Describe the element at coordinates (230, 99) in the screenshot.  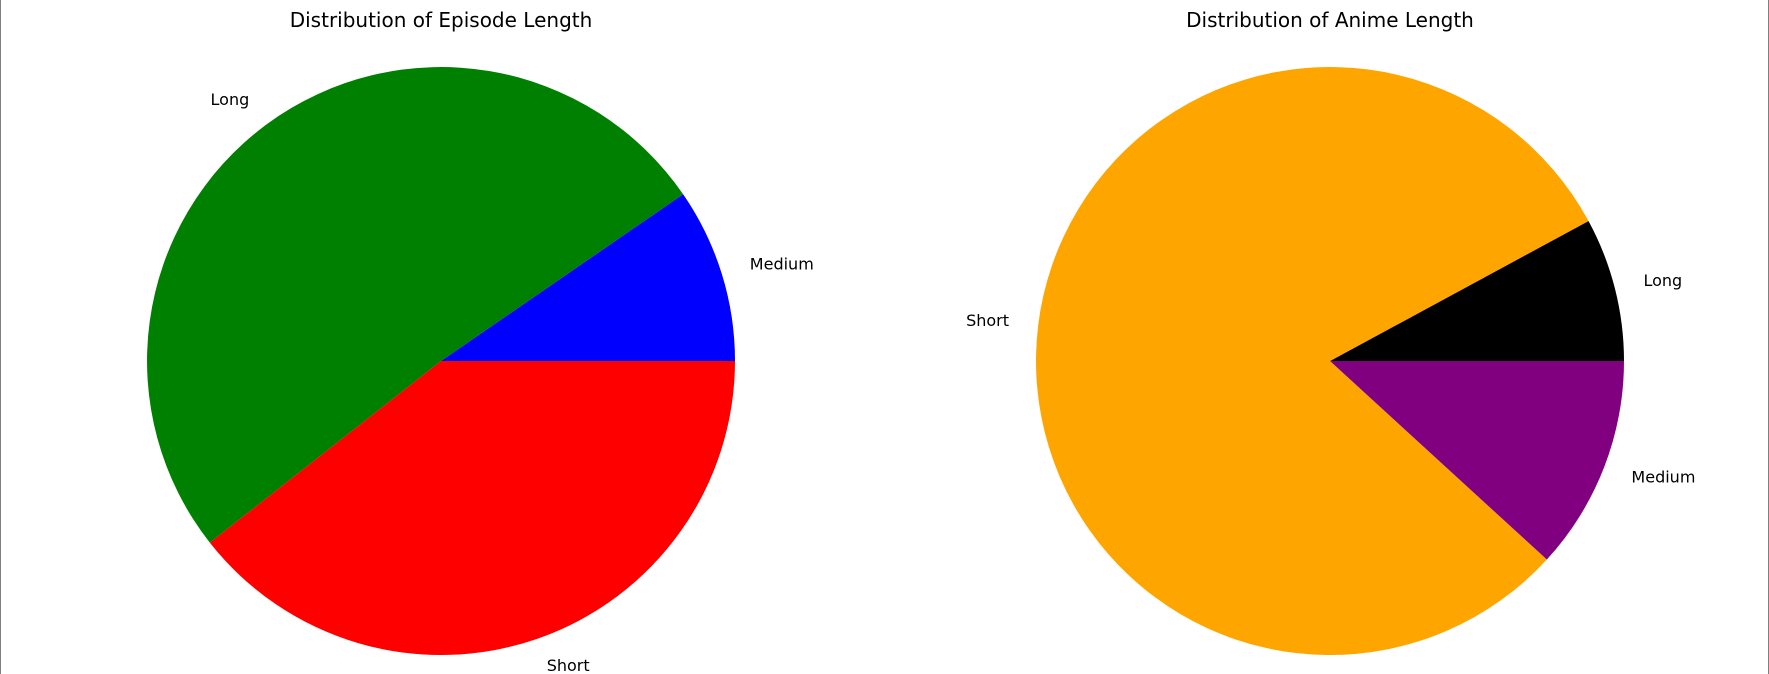
I see `episode-length-label-long: Long` at that location.